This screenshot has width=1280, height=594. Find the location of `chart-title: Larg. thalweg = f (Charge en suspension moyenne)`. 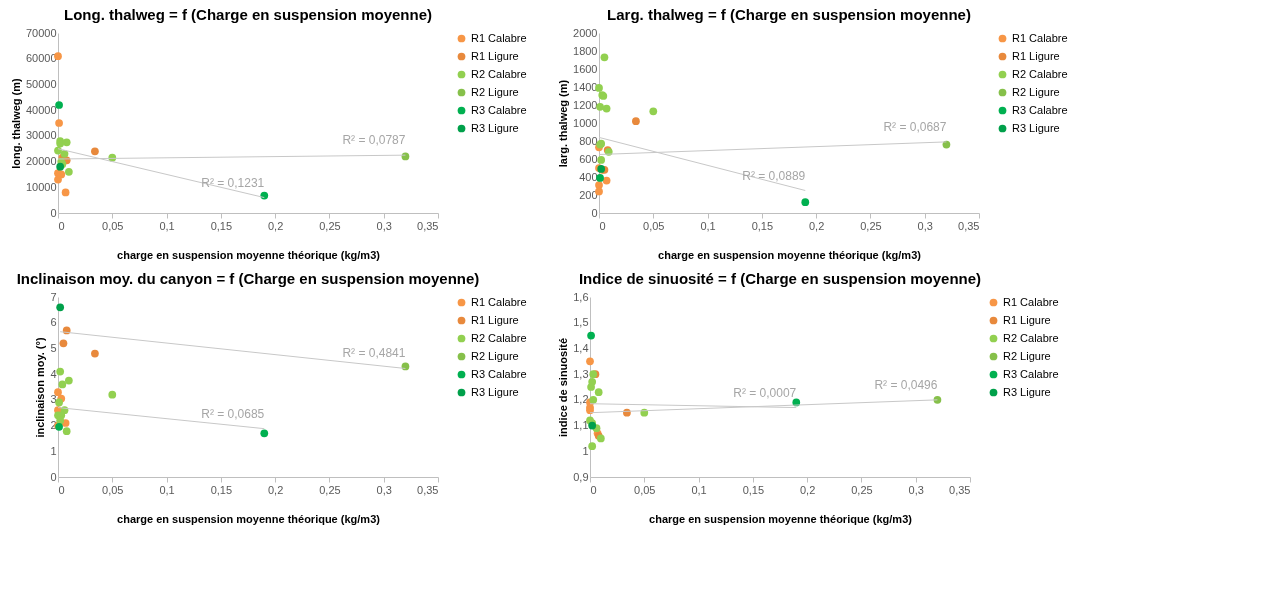

chart-title: Larg. thalweg = f (Charge en suspension moyenne) is located at coordinates (789, 14).